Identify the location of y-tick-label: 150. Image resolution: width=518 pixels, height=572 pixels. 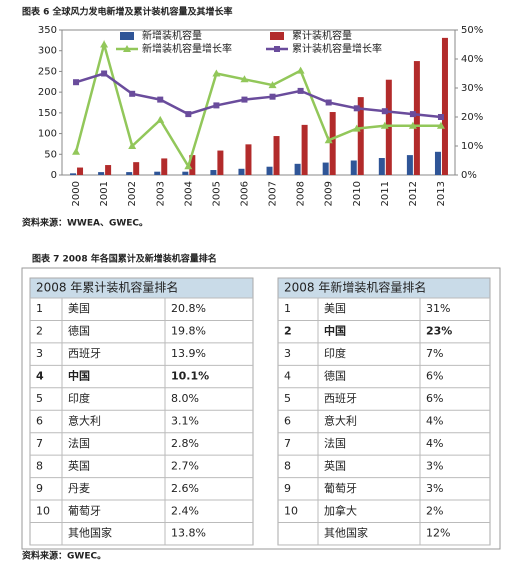
(47, 113).